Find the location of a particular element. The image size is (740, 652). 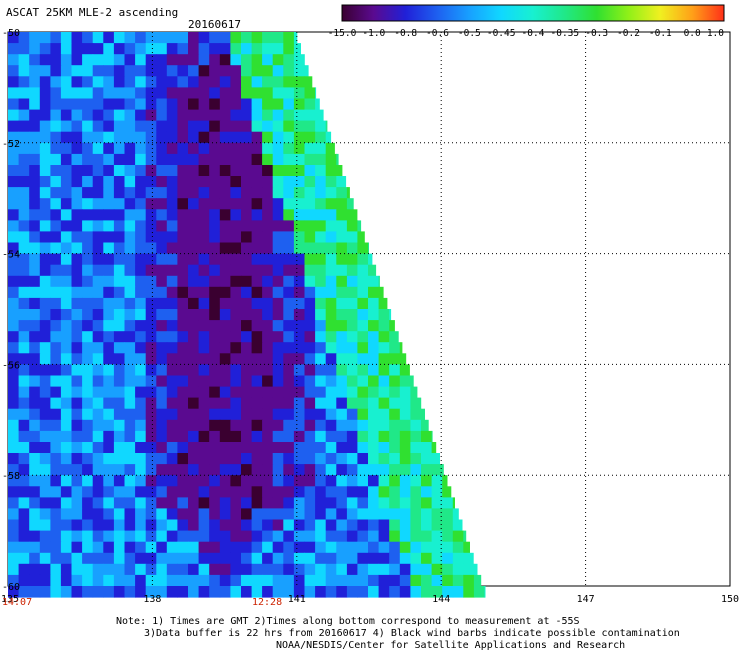

lat-tick-label: -56 is located at coordinates (11, 365).